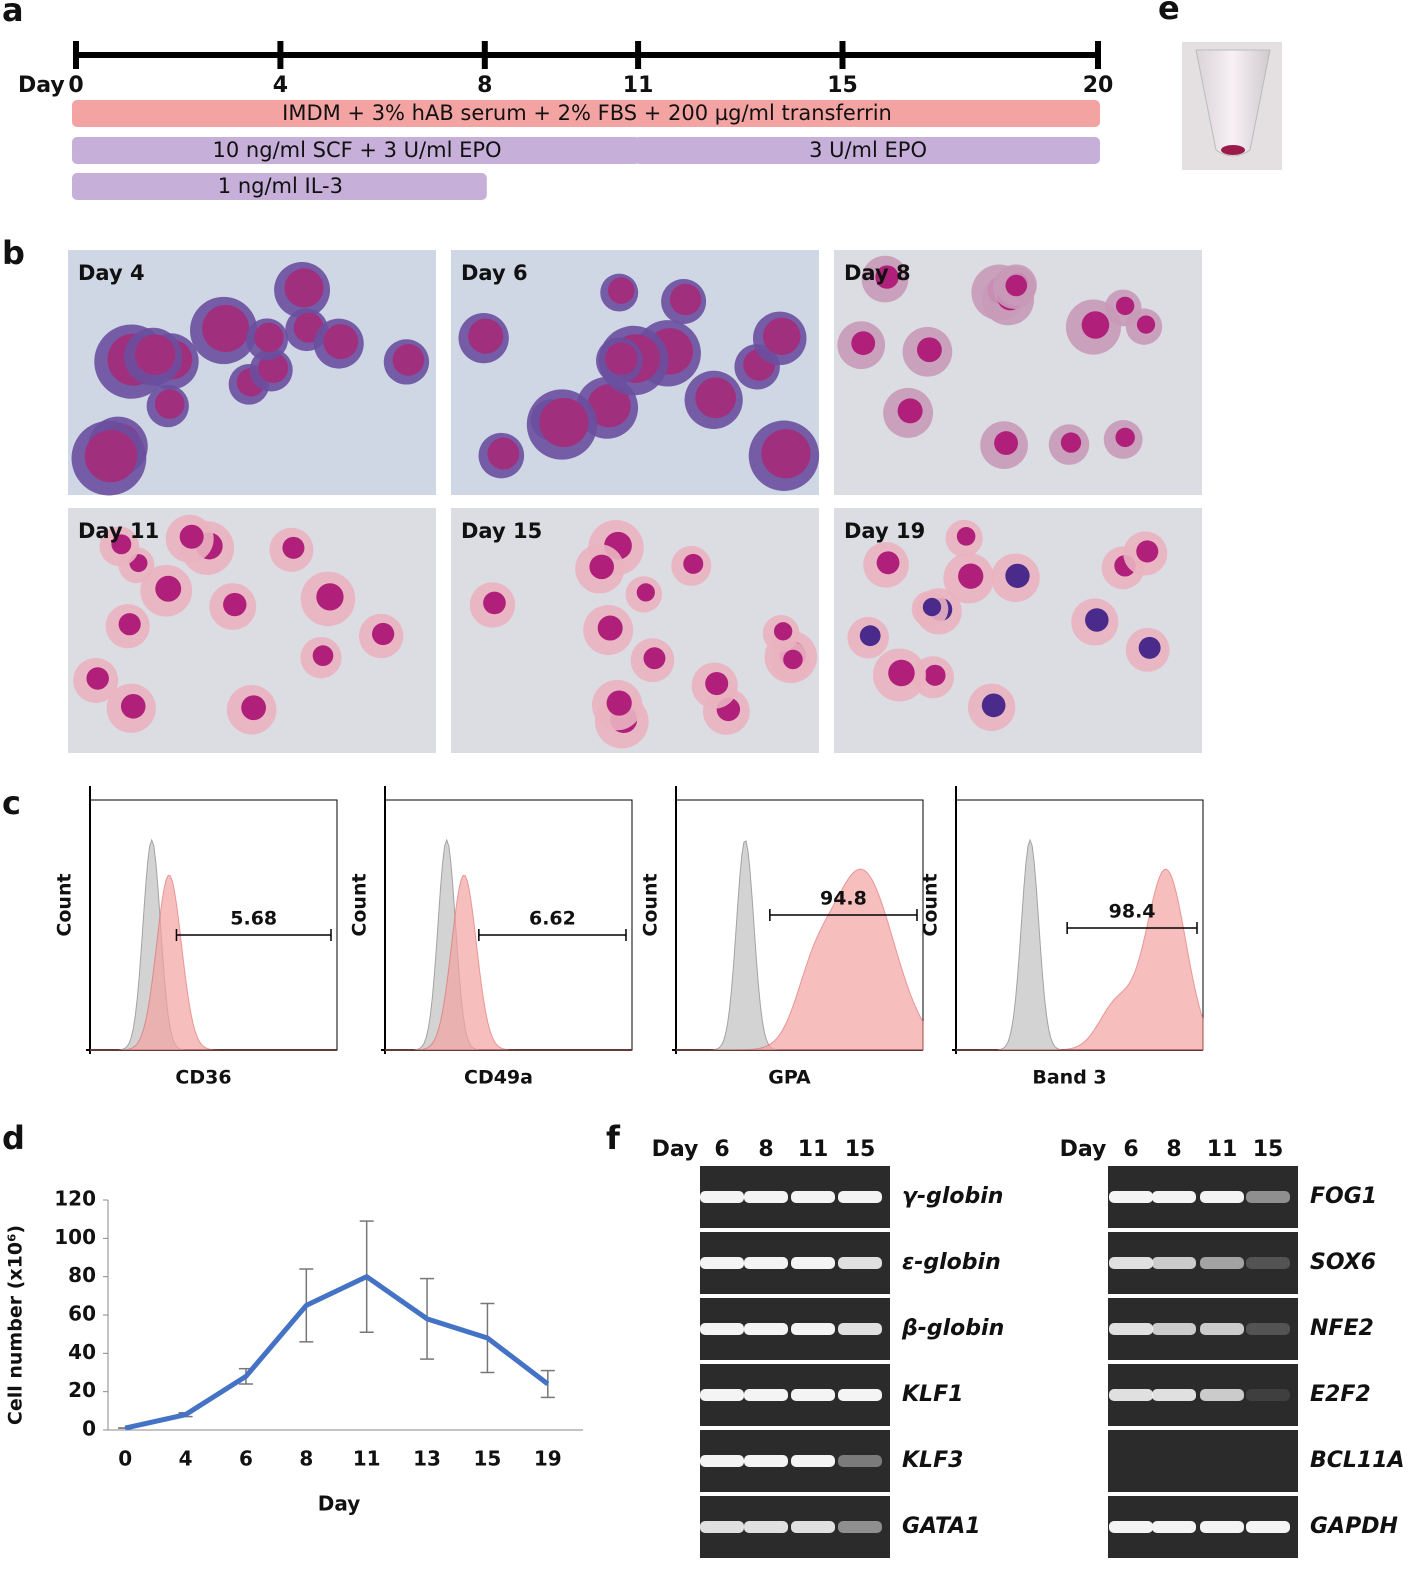  What do you see at coordinates (952, 1196) in the screenshot?
I see `gene-label: γ-globin` at bounding box center [952, 1196].